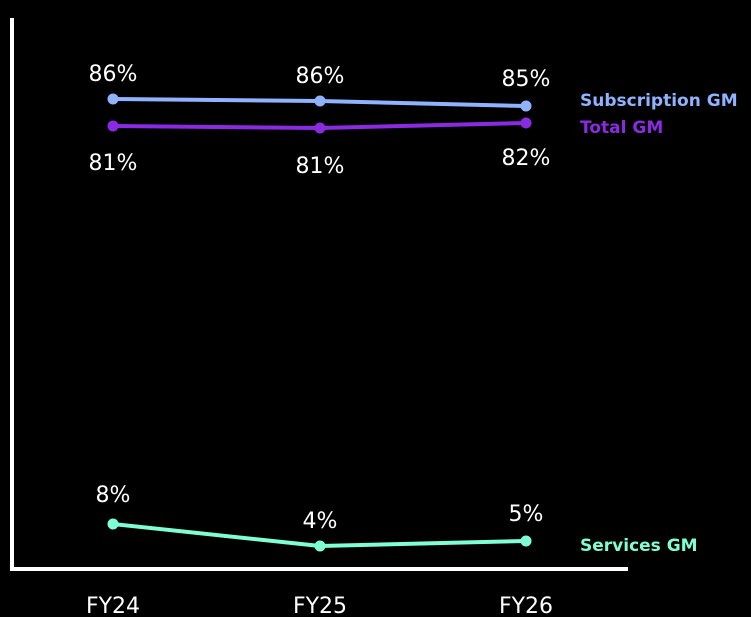 This screenshot has height=617, width=751. What do you see at coordinates (113, 605) in the screenshot?
I see `x-tick-label: FY24` at bounding box center [113, 605].